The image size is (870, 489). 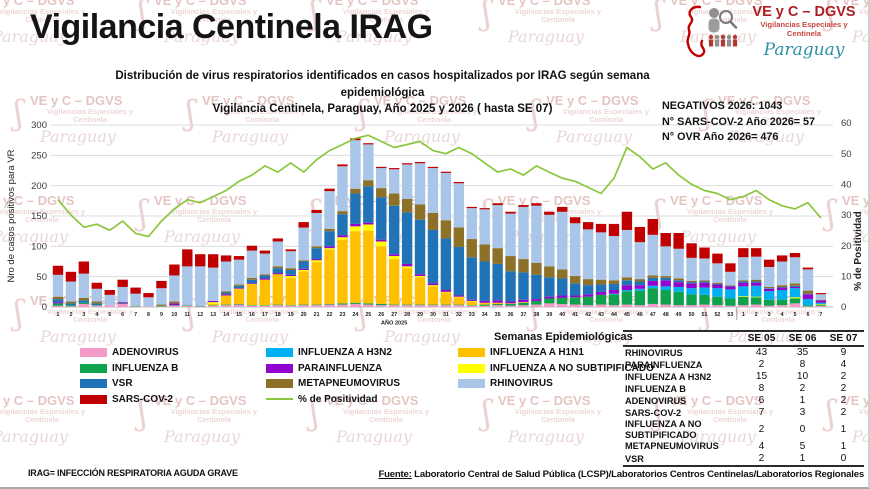 What do you see at coordinates (355, 164) in the screenshot?
I see `bar-2025-w24-rhinovirus` at bounding box center [355, 164].